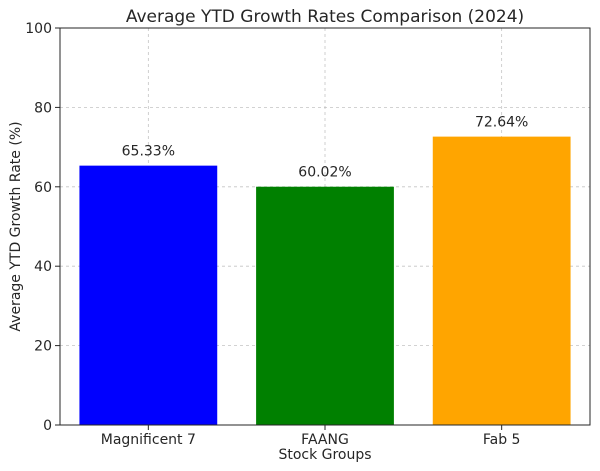  Describe the element at coordinates (47, 426) in the screenshot. I see `y-tick-label: 0` at that location.